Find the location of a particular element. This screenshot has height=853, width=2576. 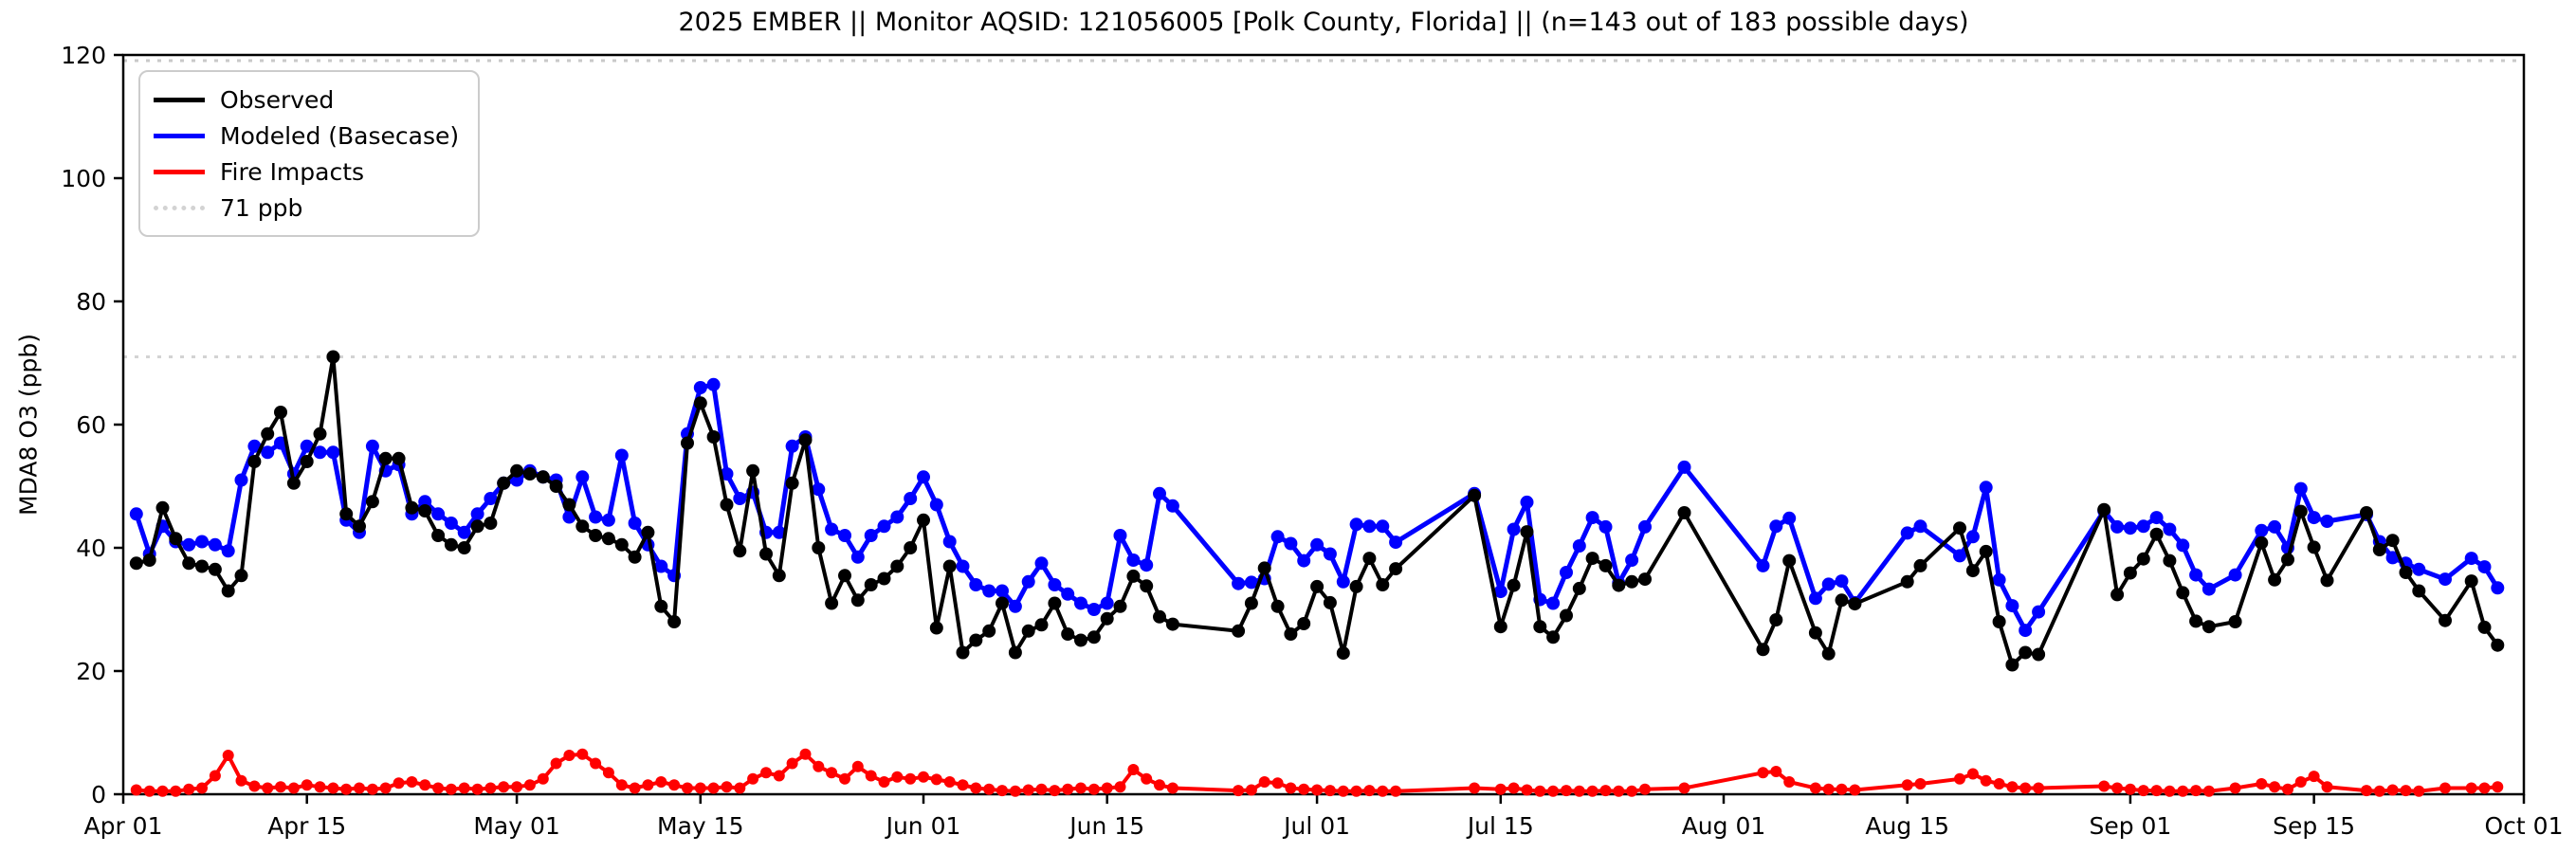

legend-item-label: 71 ppb is located at coordinates (261, 207).